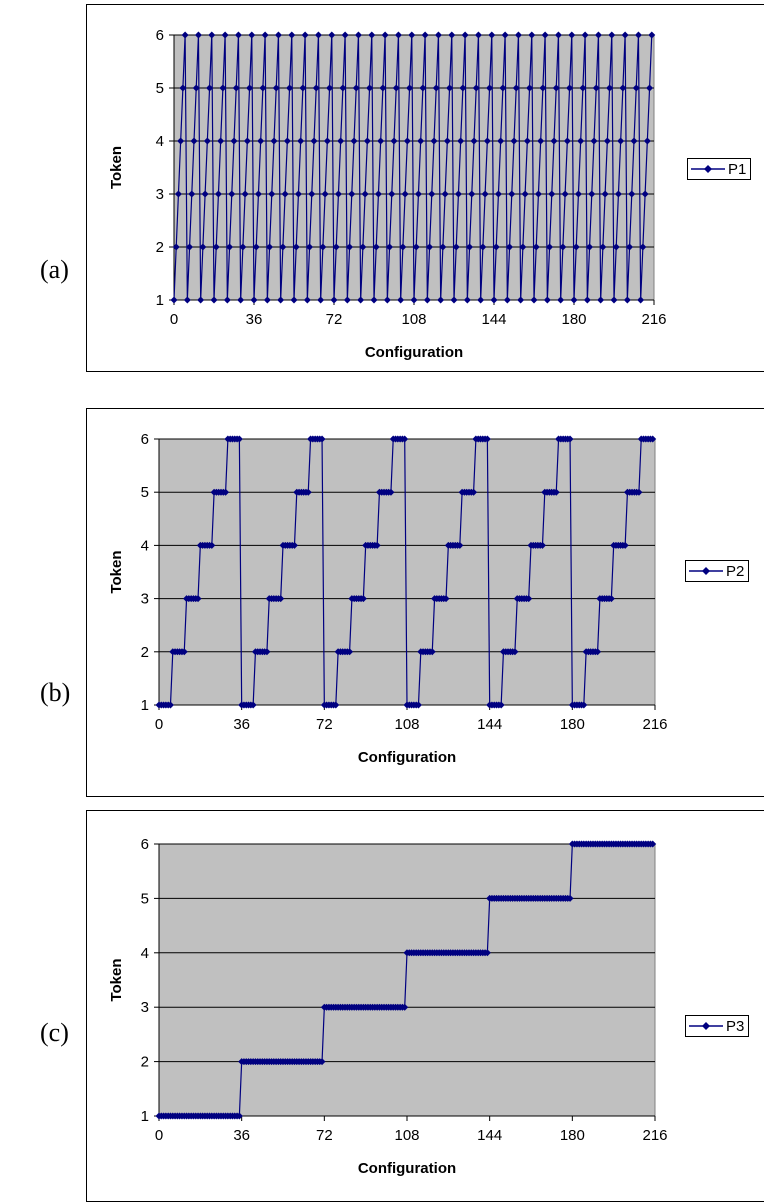 The image size is (764, 1203). I want to click on x-tick-label: 72, so click(324, 1135).